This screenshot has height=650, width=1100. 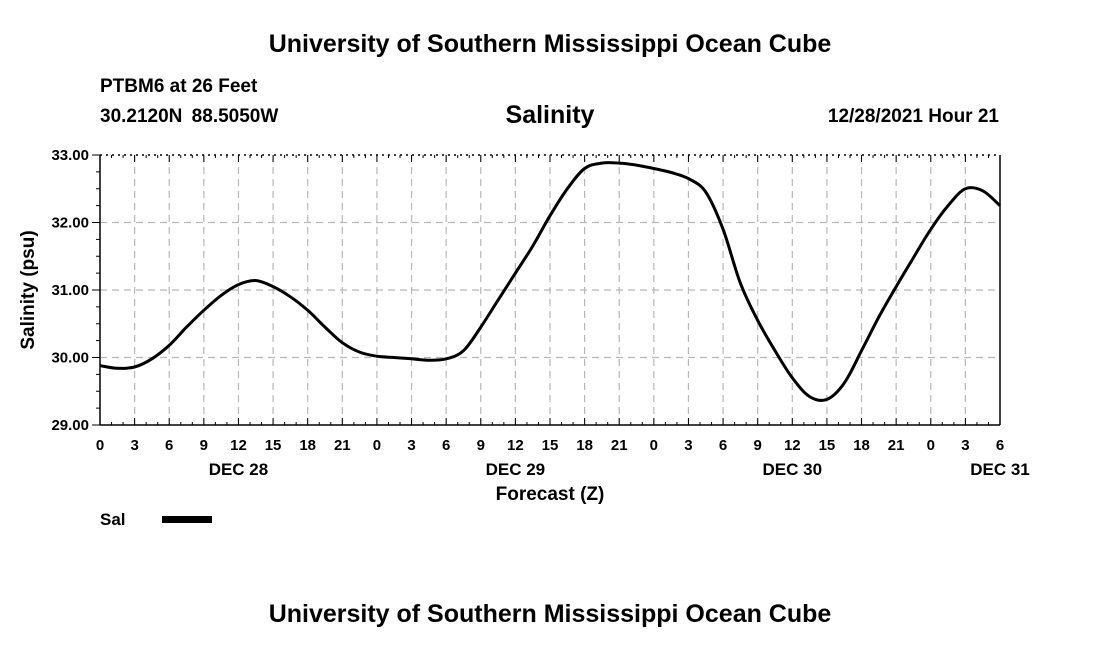 What do you see at coordinates (70, 358) in the screenshot?
I see `y-tick-label: 30.00` at bounding box center [70, 358].